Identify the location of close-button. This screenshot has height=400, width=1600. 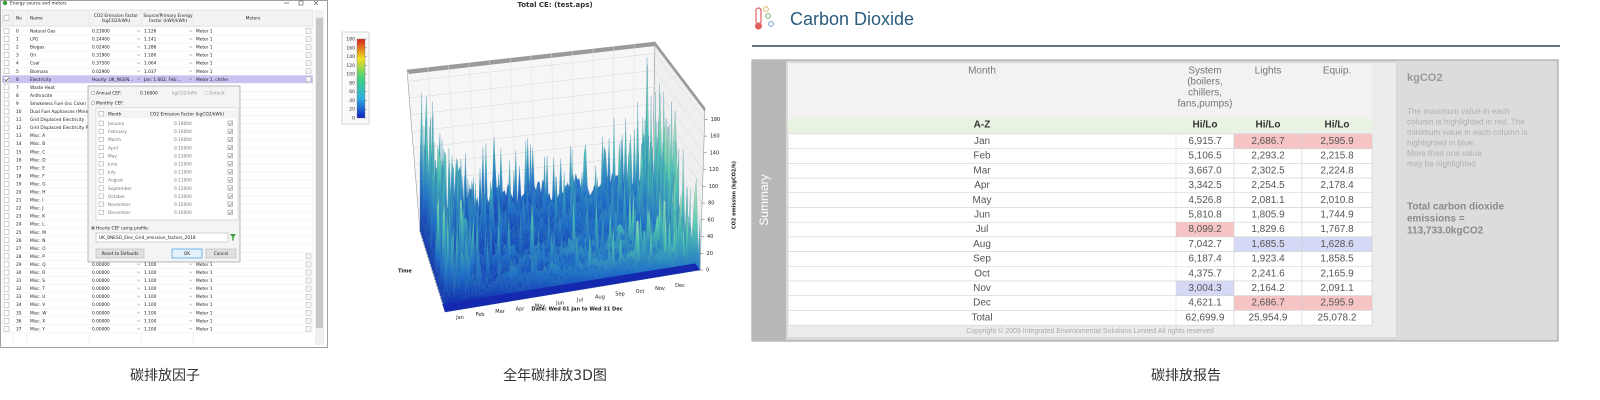
(316, 3).